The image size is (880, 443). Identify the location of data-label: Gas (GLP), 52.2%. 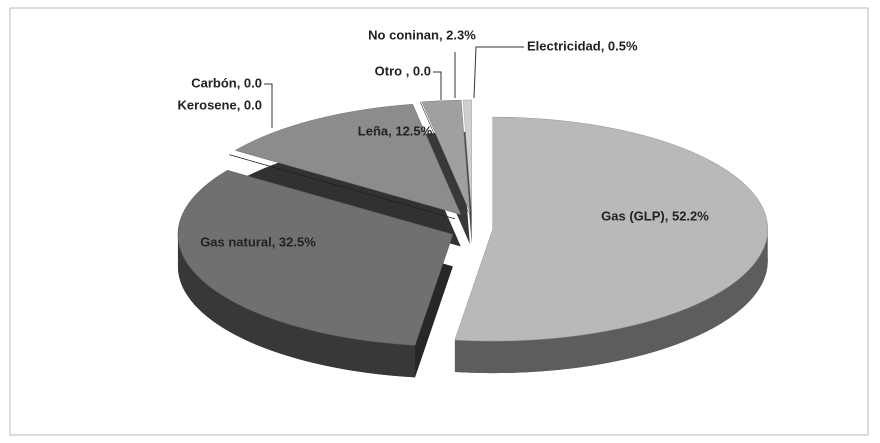
(655, 215).